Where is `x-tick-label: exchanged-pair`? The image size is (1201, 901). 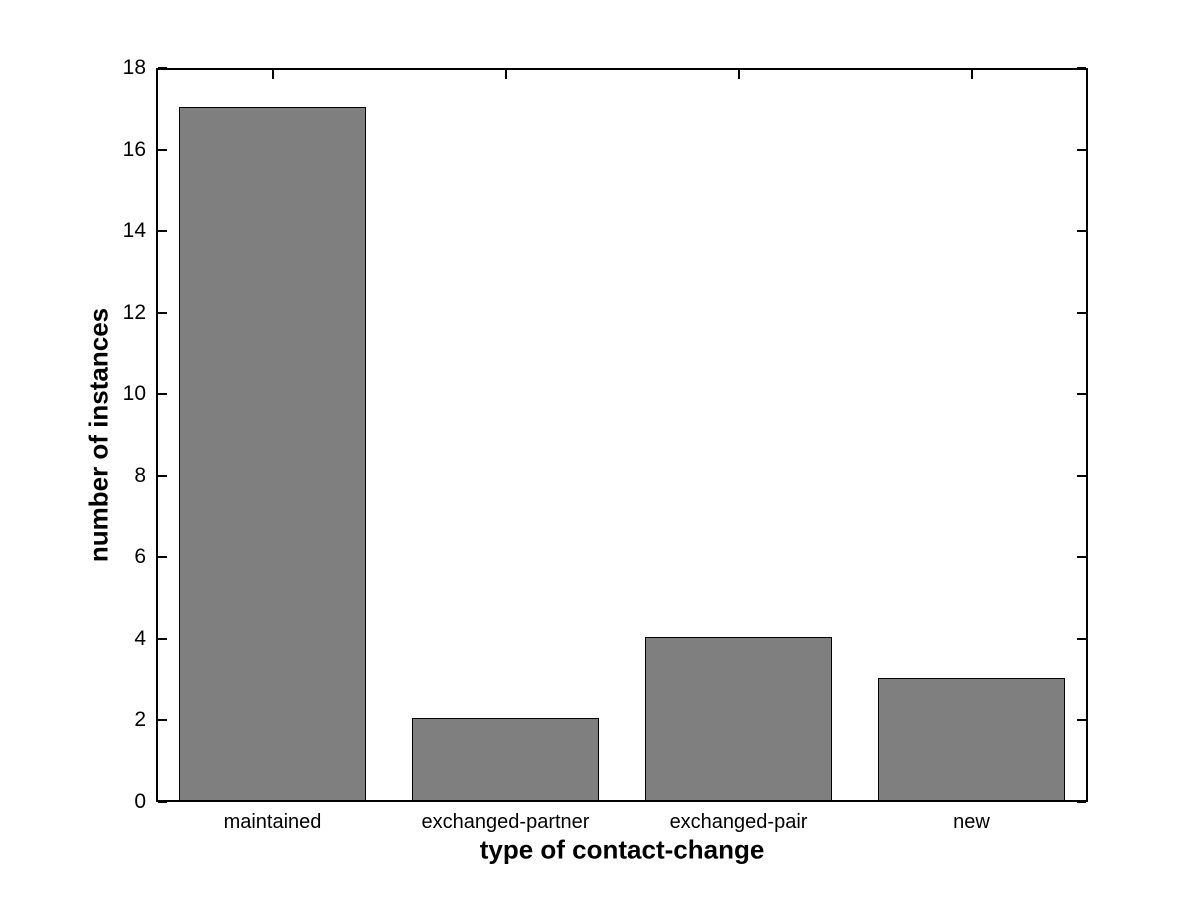 x-tick-label: exchanged-pair is located at coordinates (738, 822).